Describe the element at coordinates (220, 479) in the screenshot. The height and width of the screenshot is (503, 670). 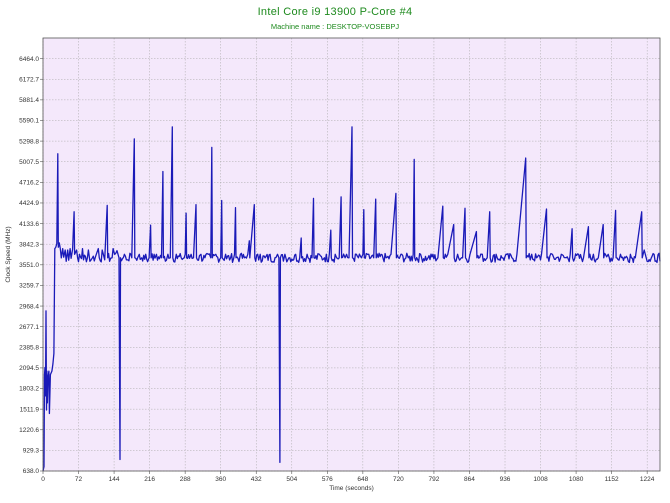
I see `x-tick-label: 360` at that location.